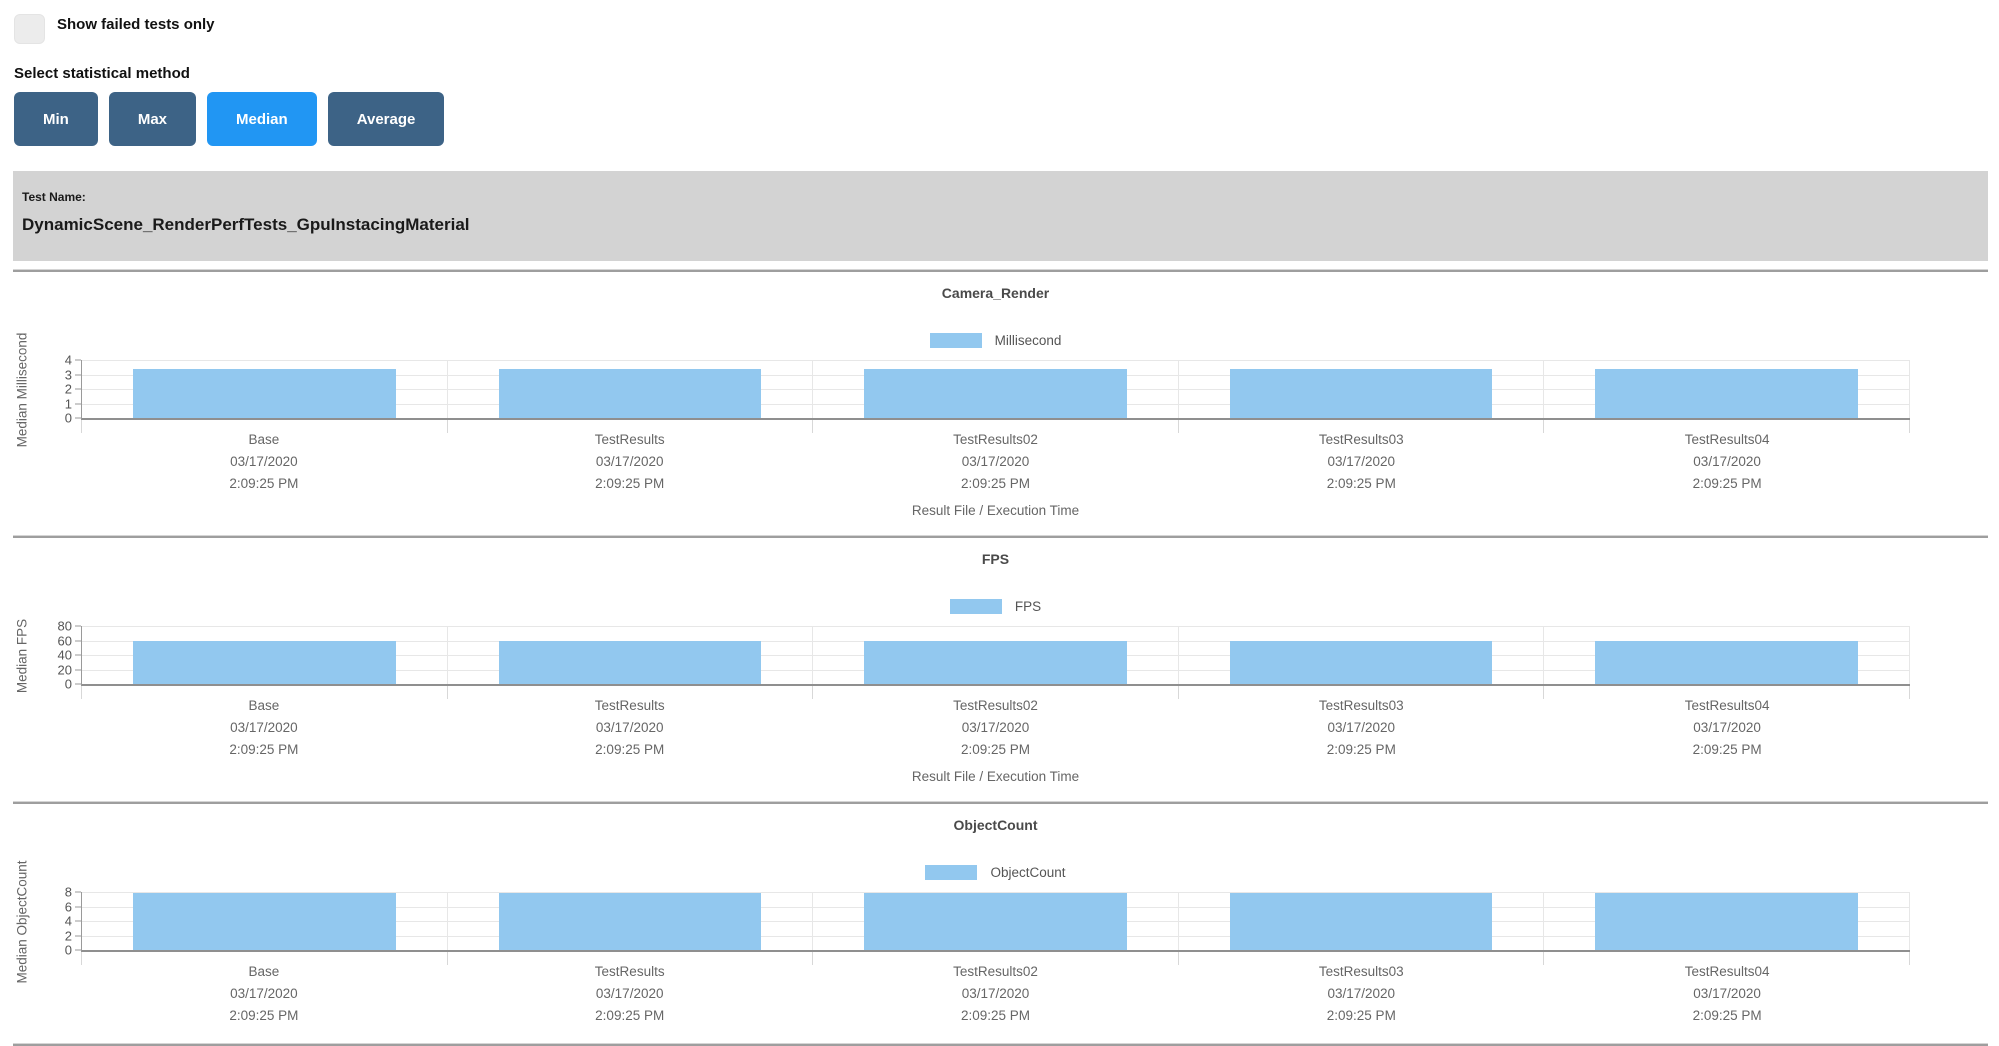  What do you see at coordinates (996, 626) in the screenshot?
I see `h-gridline` at bounding box center [996, 626].